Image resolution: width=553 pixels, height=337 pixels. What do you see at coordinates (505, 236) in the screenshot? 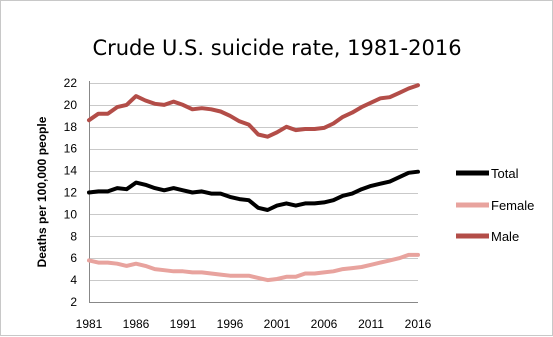
I see `legend-label-male: Male` at bounding box center [505, 236].